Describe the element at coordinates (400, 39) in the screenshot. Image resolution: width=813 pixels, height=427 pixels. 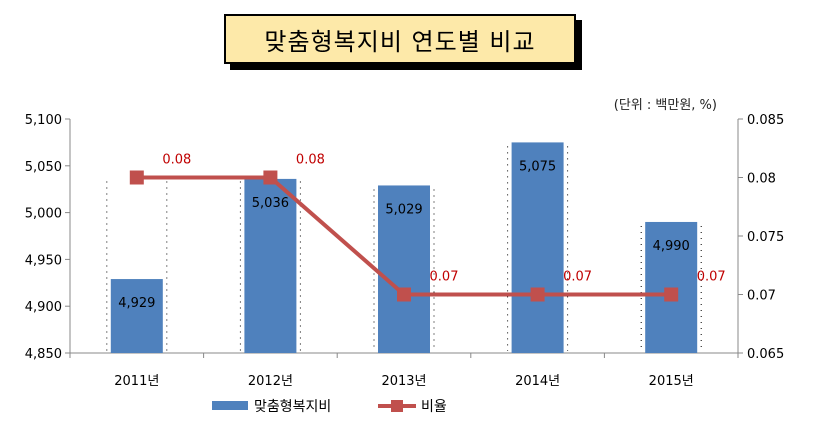
I see `chart-title: 맞춤형복지비 연도별 비교` at that location.